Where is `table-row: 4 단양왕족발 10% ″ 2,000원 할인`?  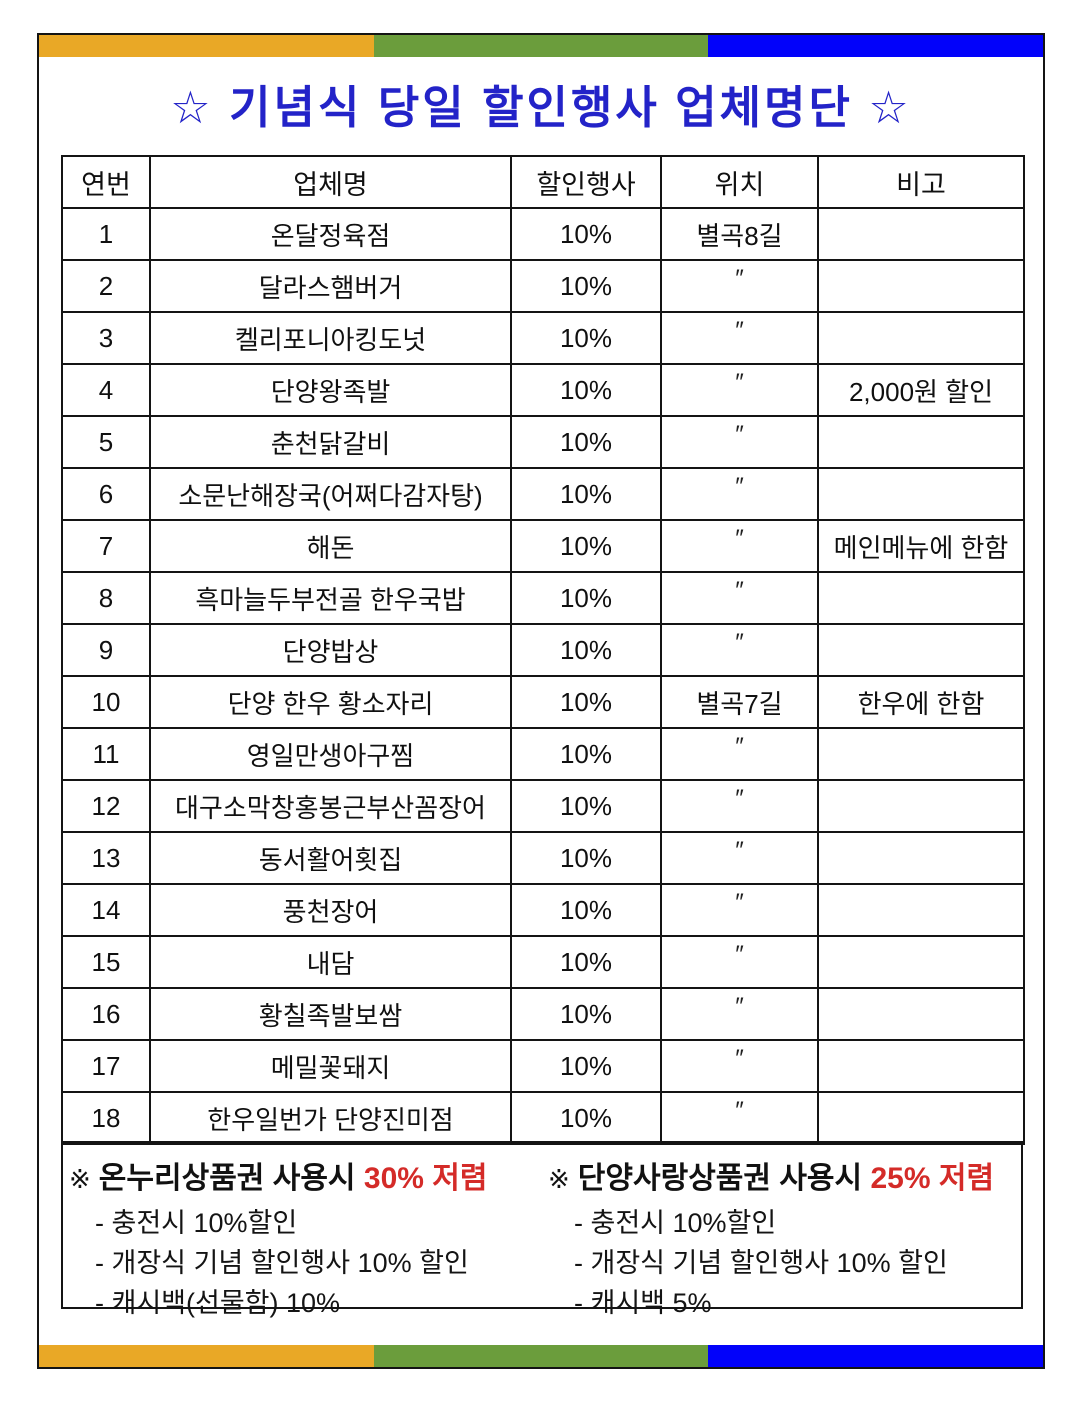 table-row: 4 단양왕족발 10% ″ 2,000원 할인 is located at coordinates (543, 390).